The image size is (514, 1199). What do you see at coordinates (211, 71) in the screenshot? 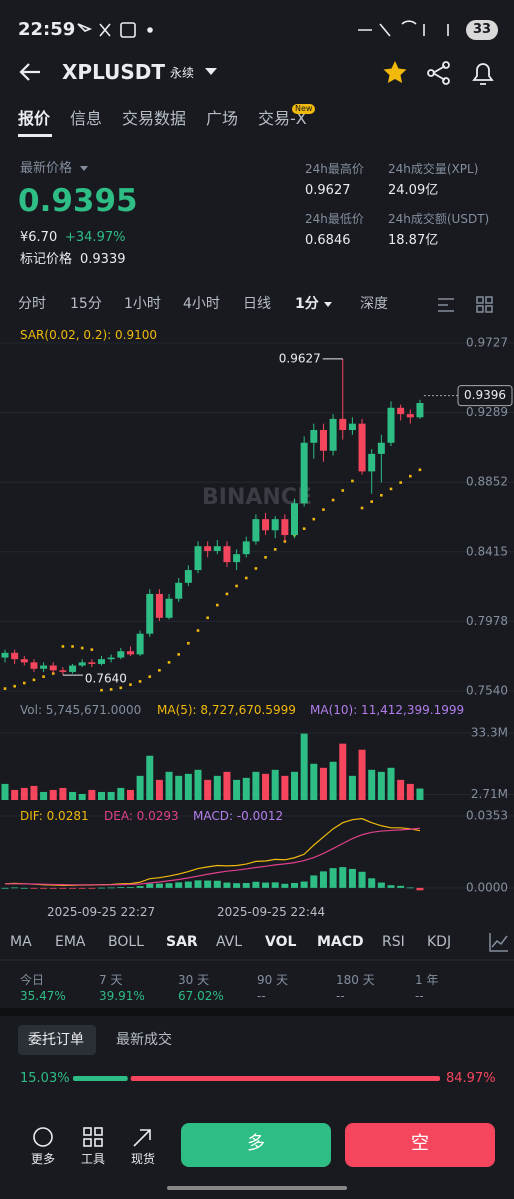
I see `symbol-dropdown` at bounding box center [211, 71].